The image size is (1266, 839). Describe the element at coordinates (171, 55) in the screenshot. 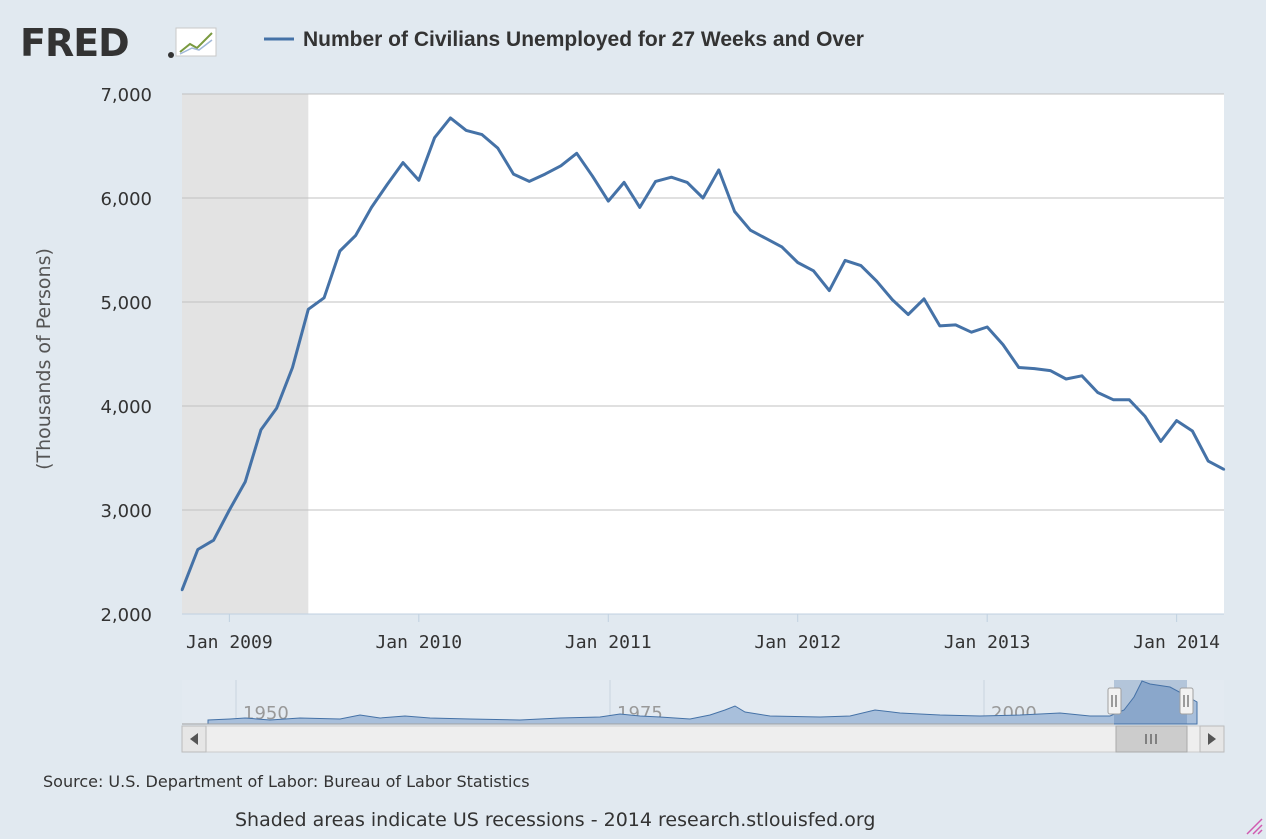

I see `logo-registered-mark` at that location.